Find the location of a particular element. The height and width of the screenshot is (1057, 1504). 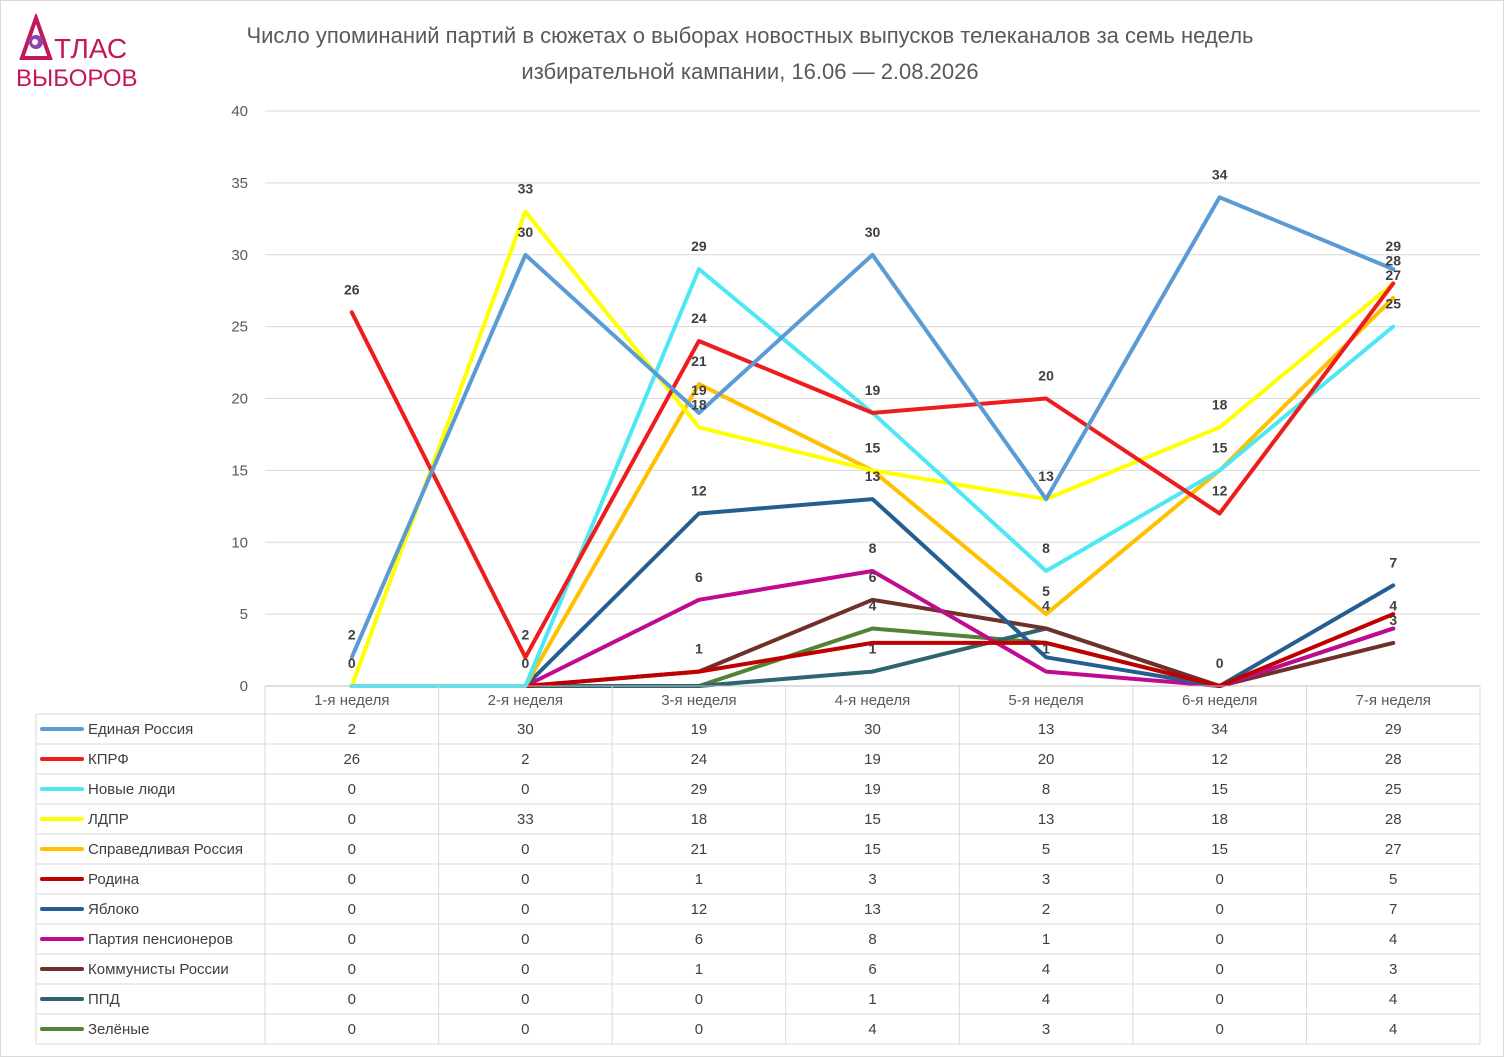

x-category-label: 5-я неделя is located at coordinates (1045, 700).